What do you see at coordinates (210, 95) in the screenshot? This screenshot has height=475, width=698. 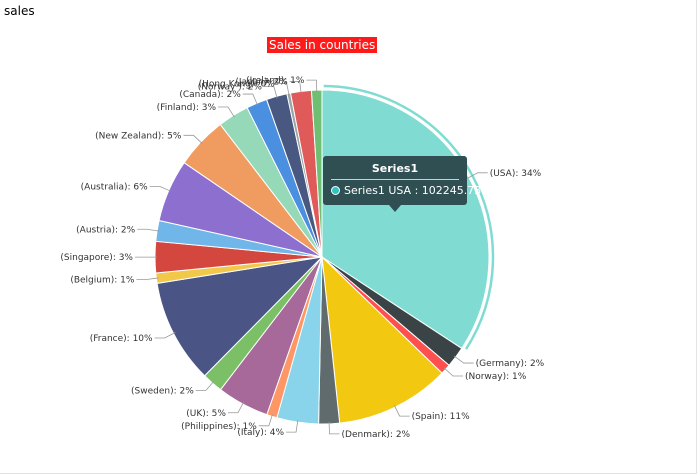 I see `pie-label: (Canada): 2%` at bounding box center [210, 95].